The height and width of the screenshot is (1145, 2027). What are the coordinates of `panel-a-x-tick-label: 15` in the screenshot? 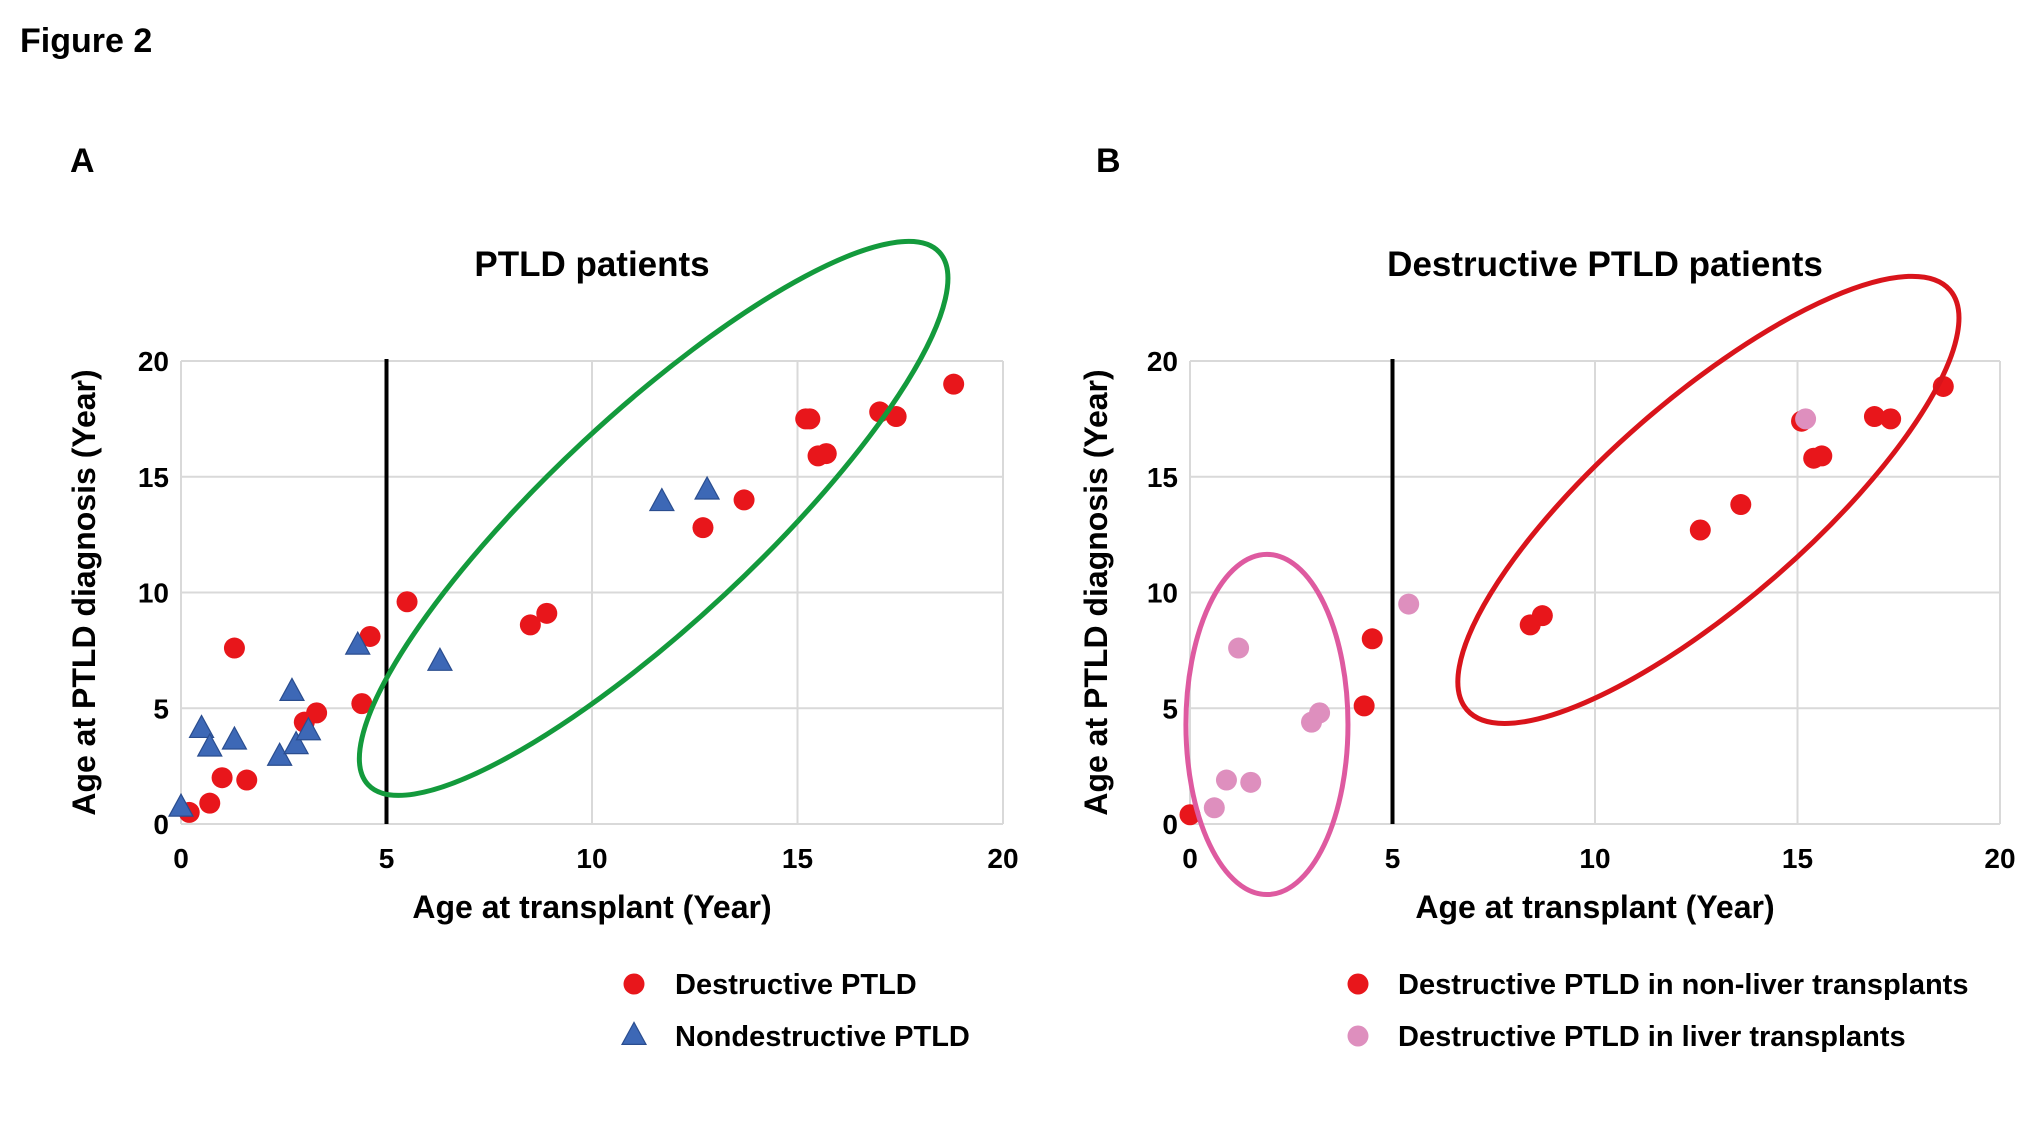 It's located at (797, 858).